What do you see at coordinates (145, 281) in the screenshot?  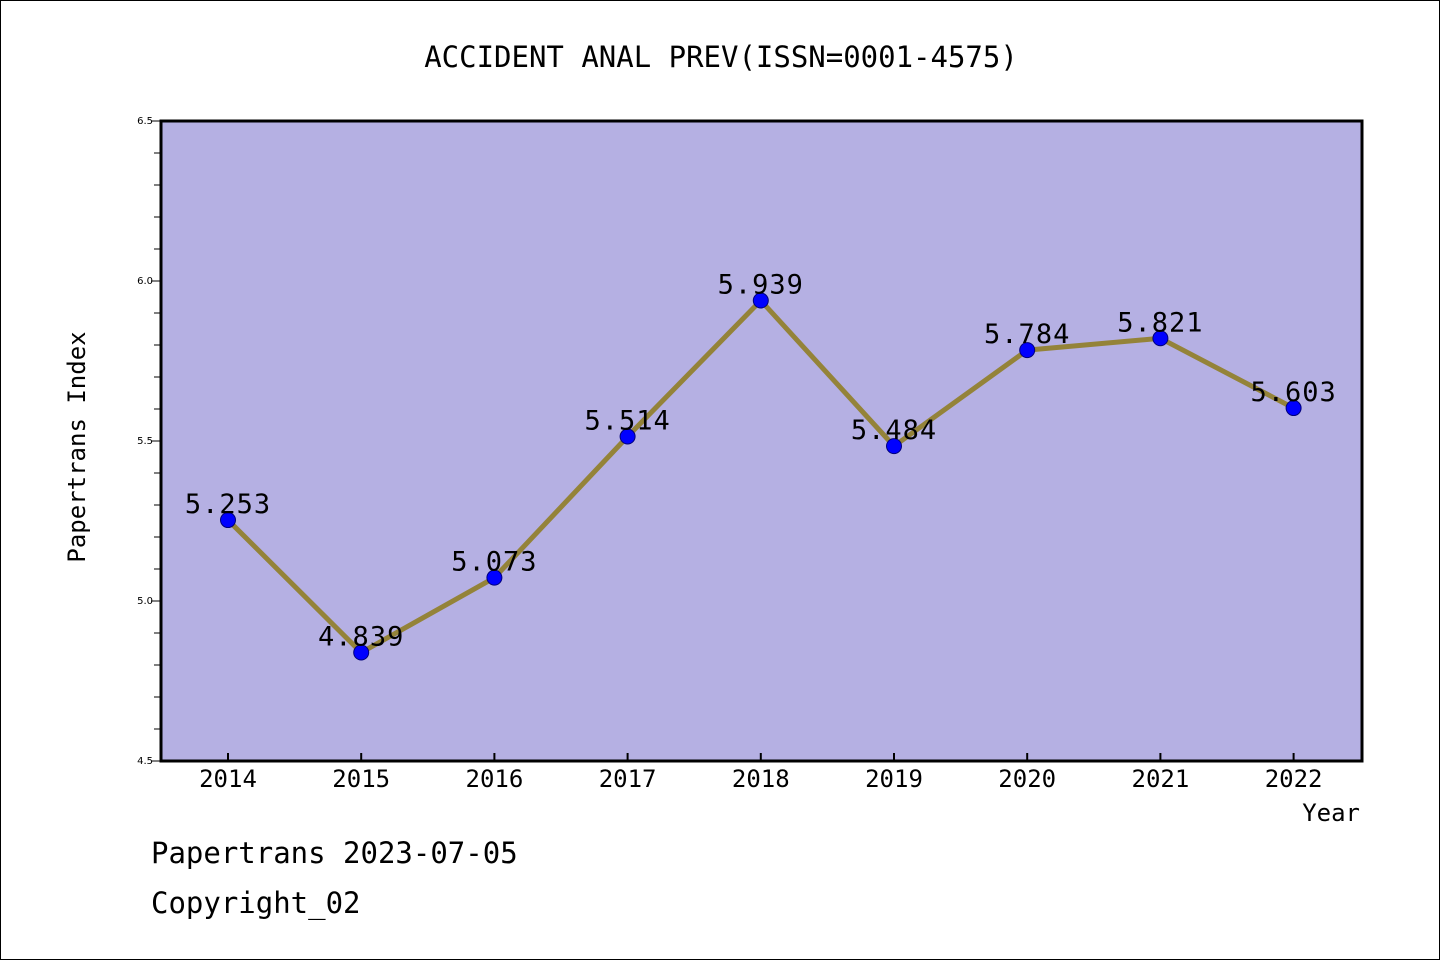 I see `y-tick-label: 6.0` at bounding box center [145, 281].